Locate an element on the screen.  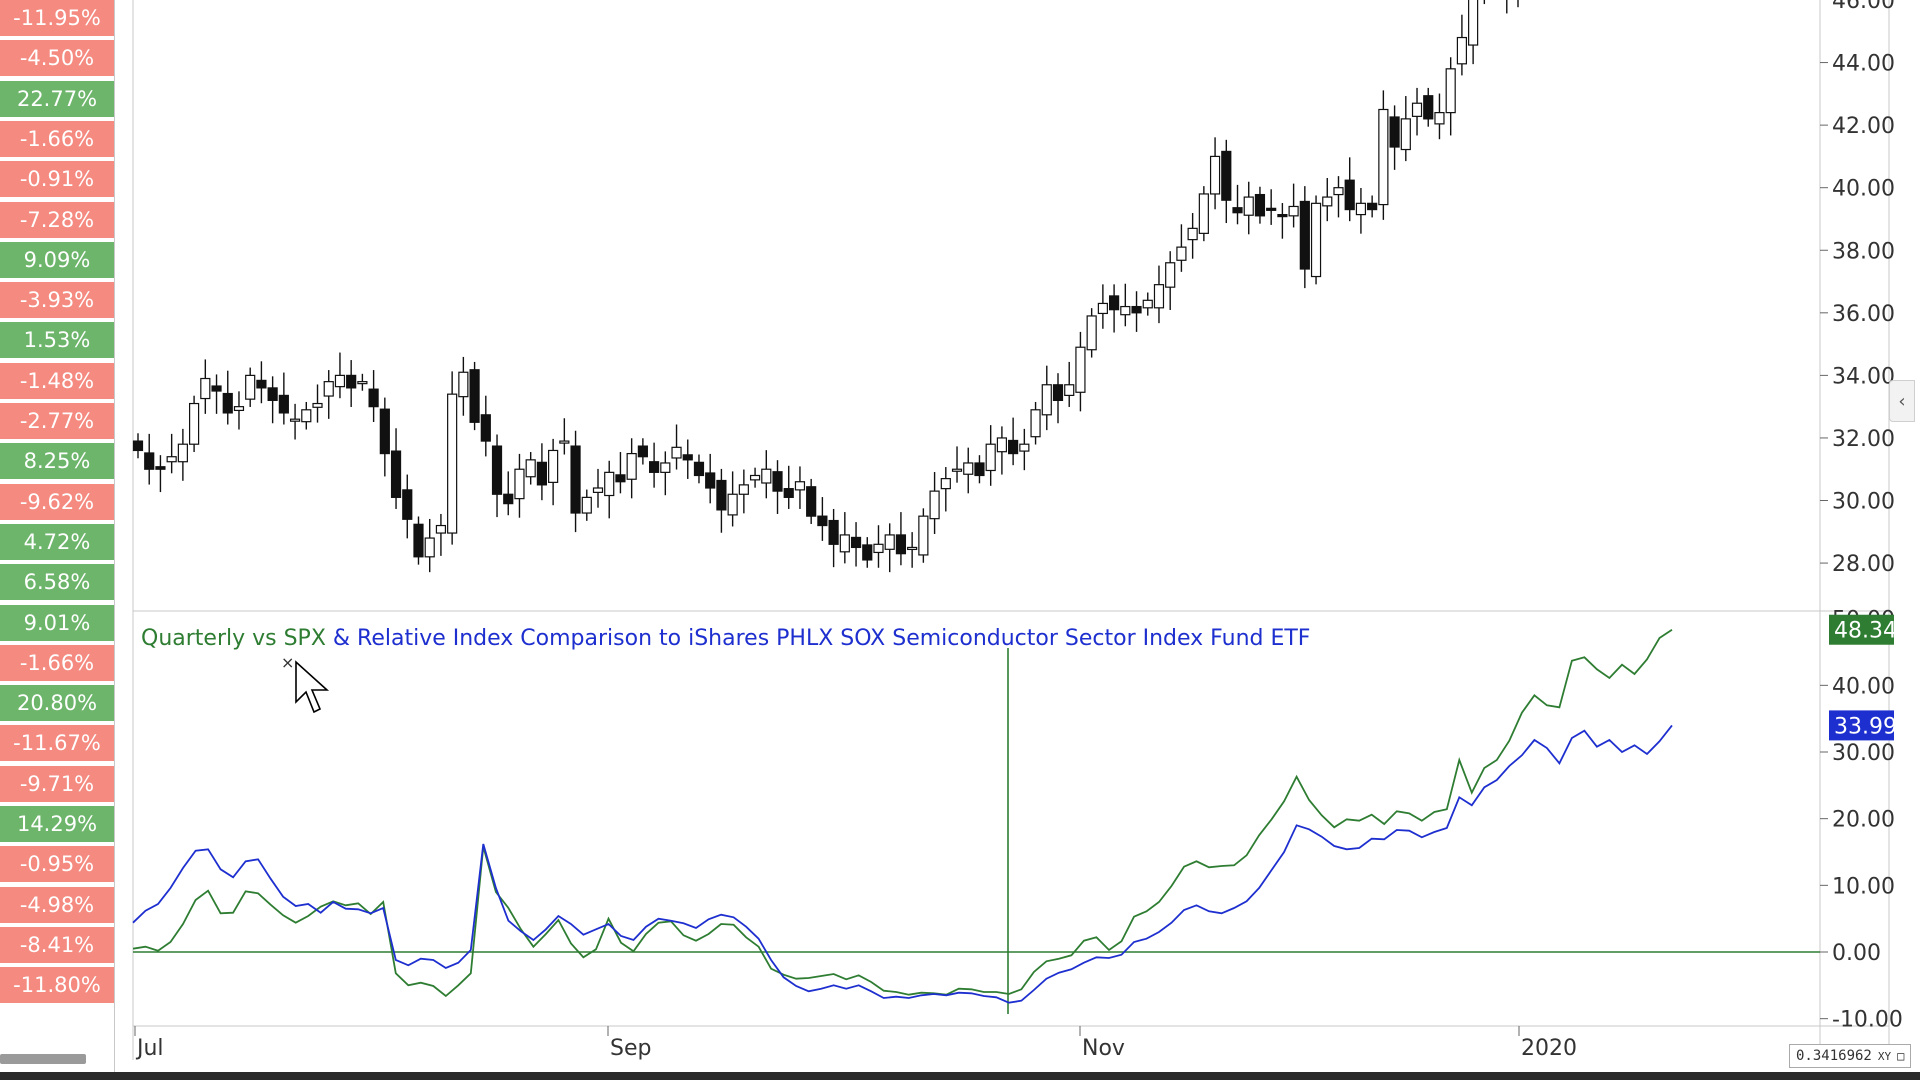
horizontal-scrollbar is located at coordinates (43, 1059).